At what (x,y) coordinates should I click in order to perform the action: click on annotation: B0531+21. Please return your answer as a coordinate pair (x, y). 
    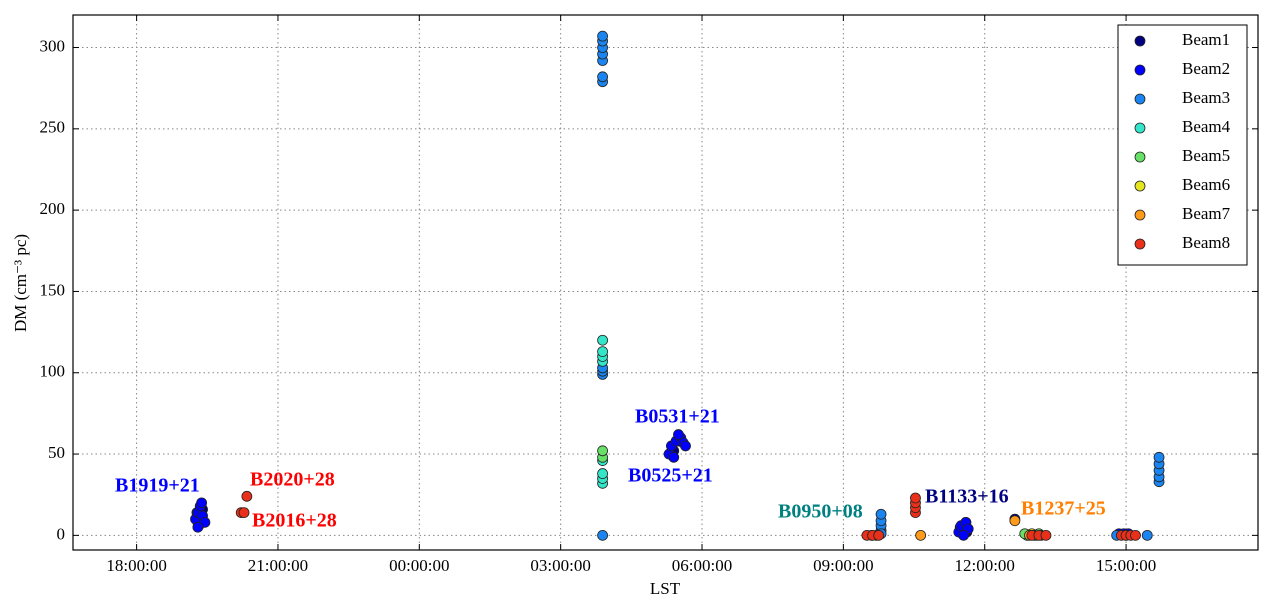
    Looking at the image, I should click on (677, 417).